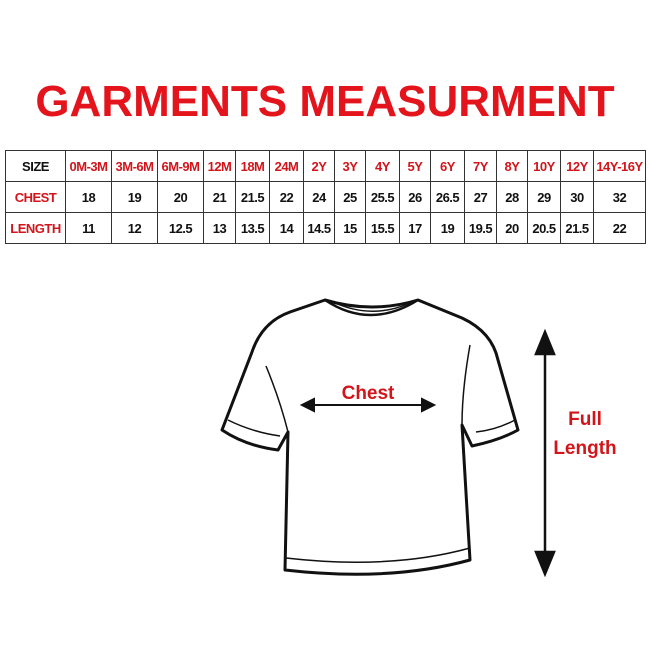 Image resolution: width=650 pixels, height=648 pixels. Describe the element at coordinates (252, 197) in the screenshot. I see `value-cell: 21.5` at that location.